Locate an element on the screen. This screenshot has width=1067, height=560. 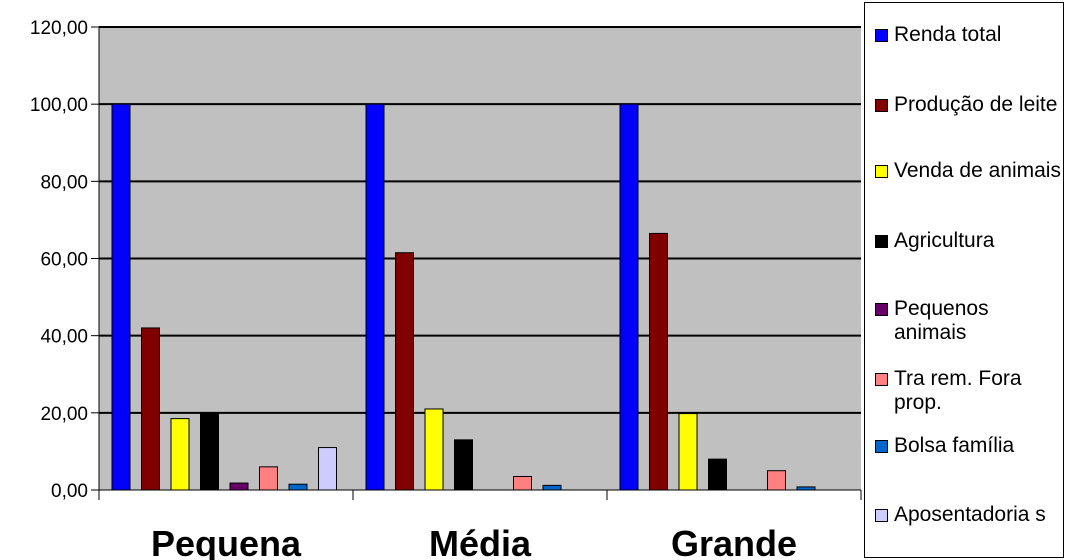
y-tick-label: 0,00 is located at coordinates (69, 491).